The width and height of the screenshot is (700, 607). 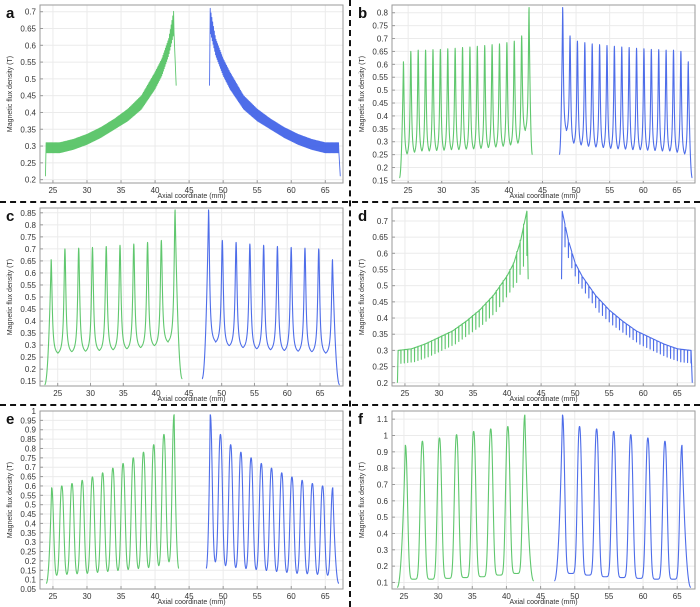 What do you see at coordinates (28, 381) in the screenshot?
I see `y-tick-label: 0.15` at bounding box center [28, 381].